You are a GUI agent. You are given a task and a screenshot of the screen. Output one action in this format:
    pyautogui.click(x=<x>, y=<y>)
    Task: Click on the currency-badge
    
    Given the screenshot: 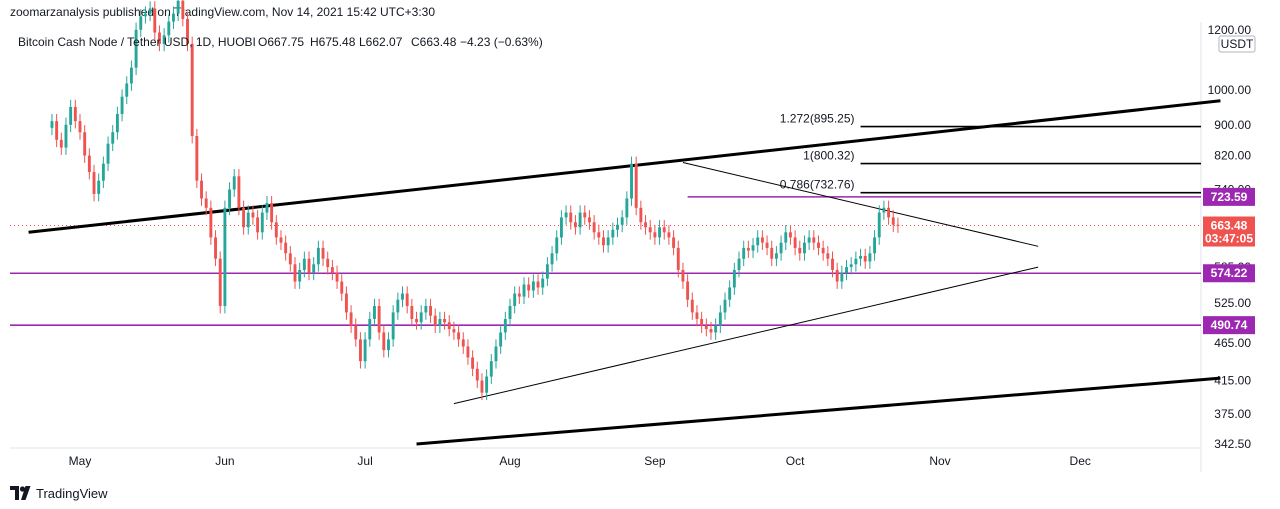 What is the action you would take?
    pyautogui.click(x=1237, y=44)
    